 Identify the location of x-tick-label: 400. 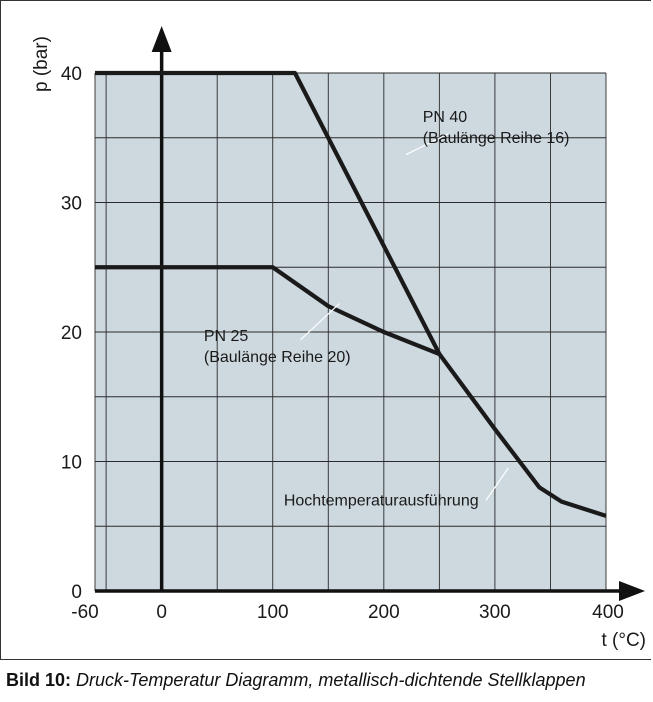
(608, 612).